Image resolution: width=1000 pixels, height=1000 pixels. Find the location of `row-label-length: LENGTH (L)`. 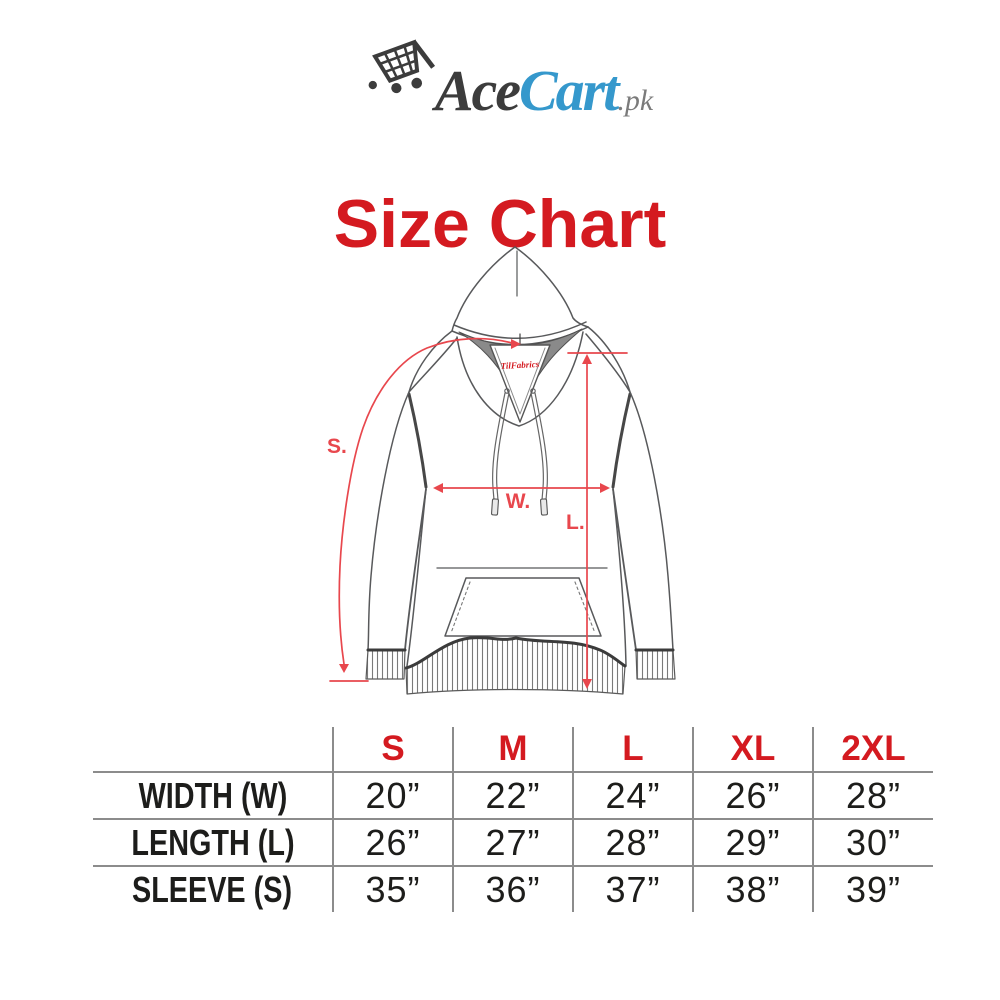

row-label-length: LENGTH (L) is located at coordinates (212, 842).